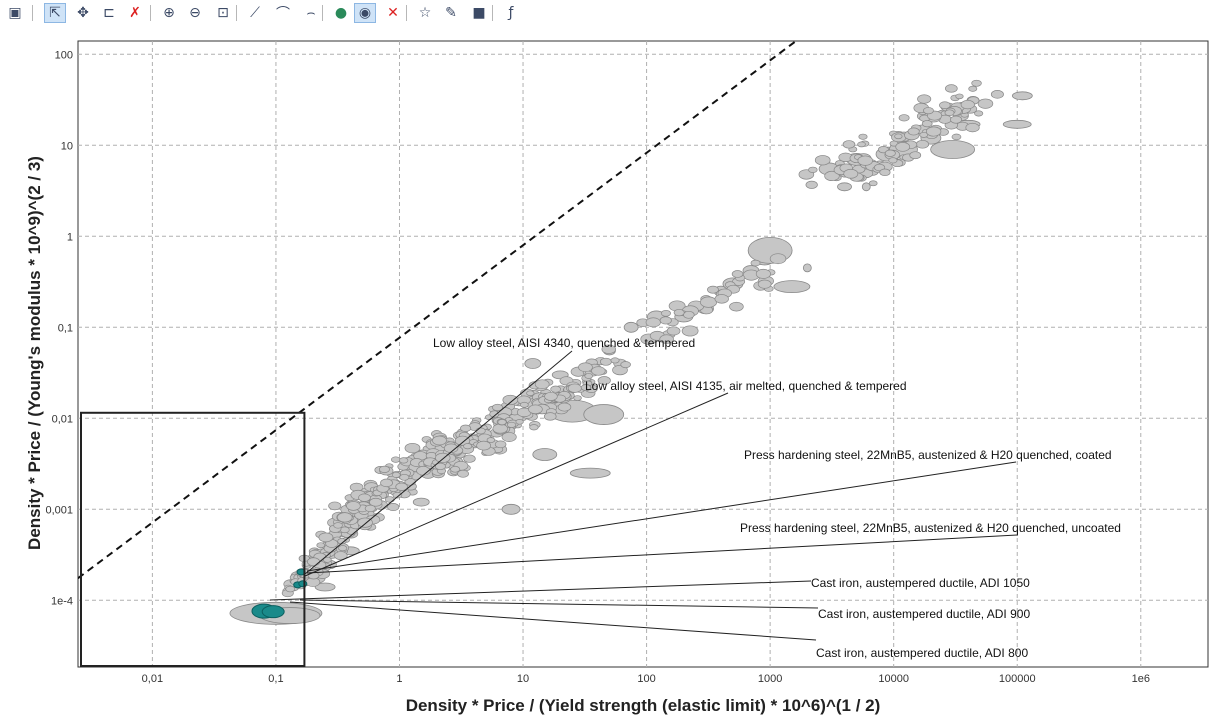 The height and width of the screenshot is (718, 1209). I want to click on annotation-label: Cast iron, austempered ductile, ADI 1050, so click(920, 583).